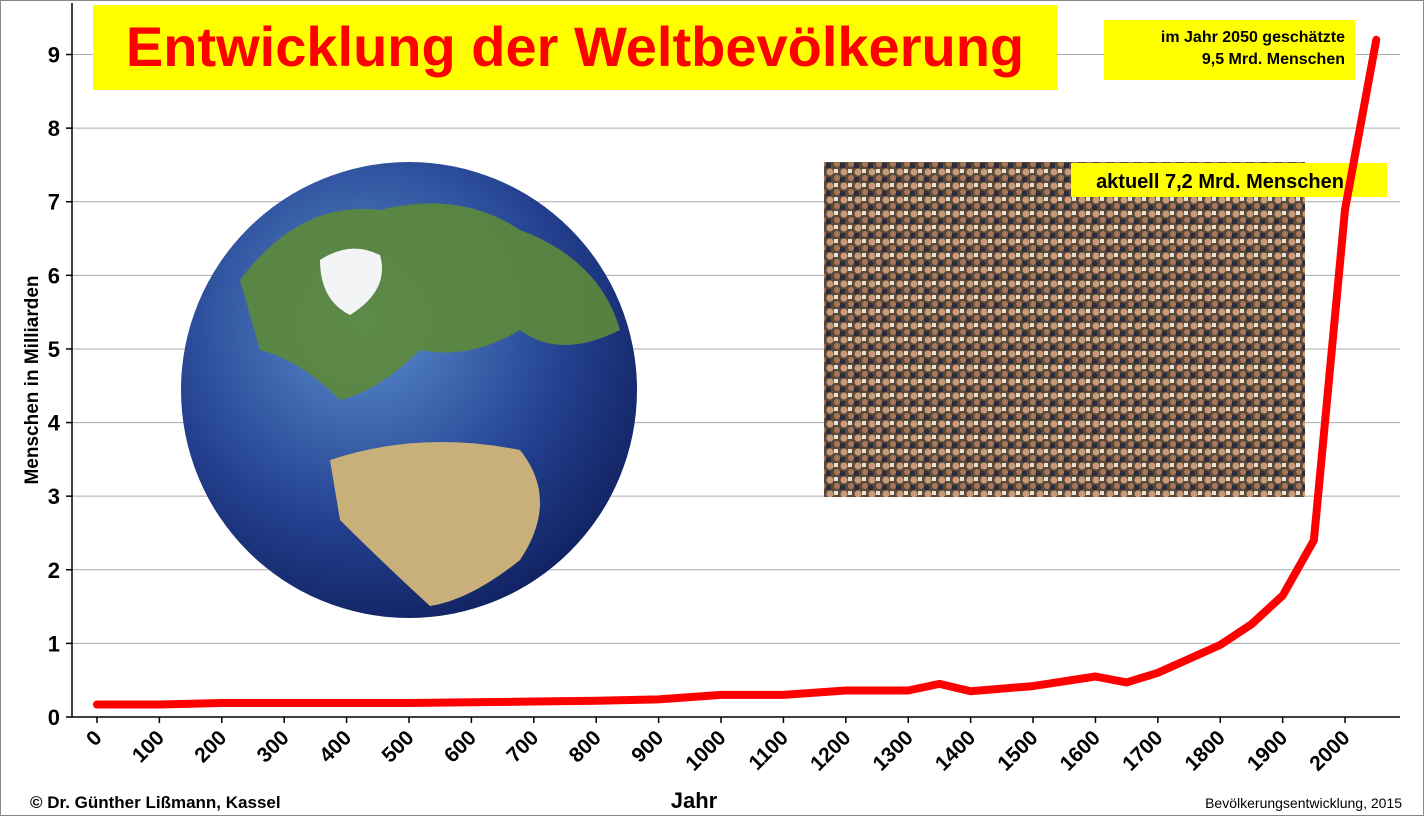 Image resolution: width=1424 pixels, height=816 pixels. Describe the element at coordinates (54, 275) in the screenshot. I see `y-tick-label: 6` at that location.